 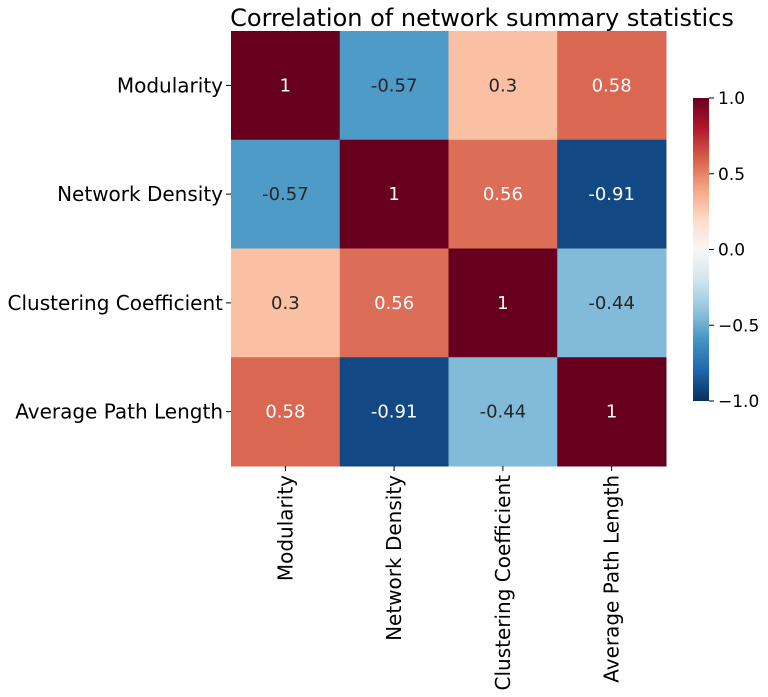 I want to click on column-tick-label: Average Path Length, so click(x=612, y=579).